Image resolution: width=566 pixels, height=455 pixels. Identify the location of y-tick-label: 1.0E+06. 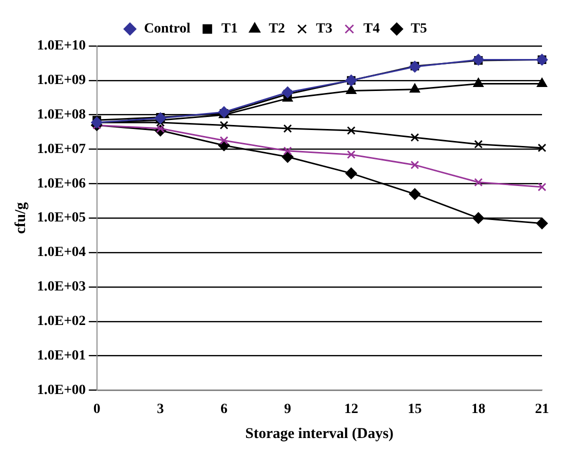
(61, 184).